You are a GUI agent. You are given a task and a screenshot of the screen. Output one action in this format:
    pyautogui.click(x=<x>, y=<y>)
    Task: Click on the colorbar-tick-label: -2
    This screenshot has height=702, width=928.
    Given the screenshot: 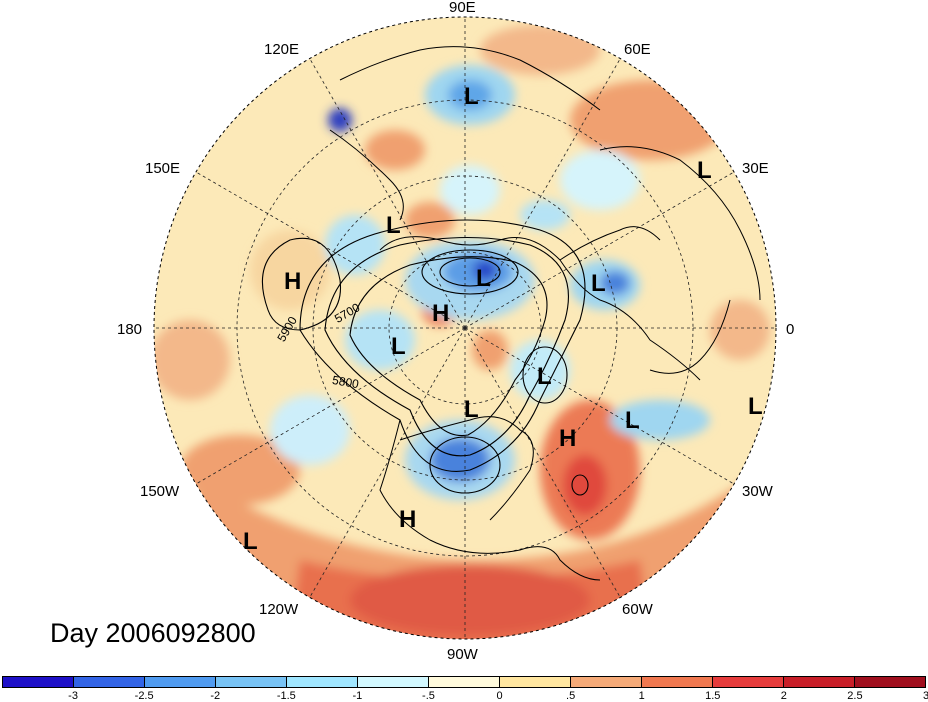 What is the action you would take?
    pyautogui.click(x=215, y=696)
    